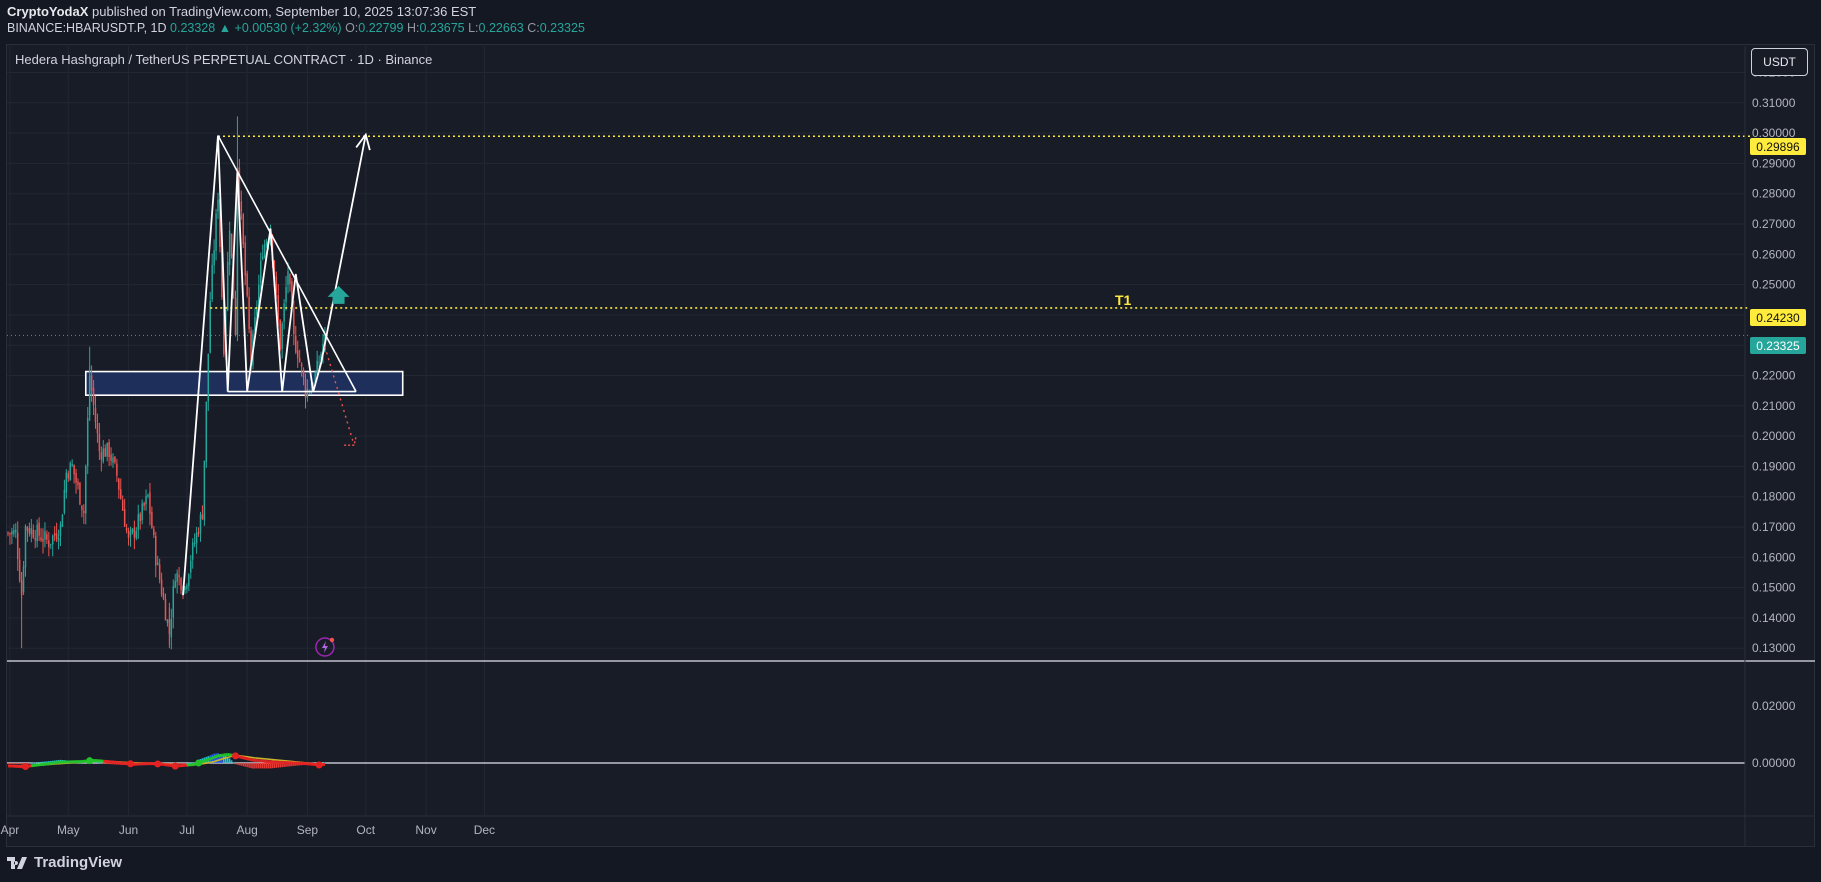 Image resolution: width=1821 pixels, height=882 pixels. Describe the element at coordinates (48, 11) in the screenshot. I see `author-name: CryptoYodaX` at that location.